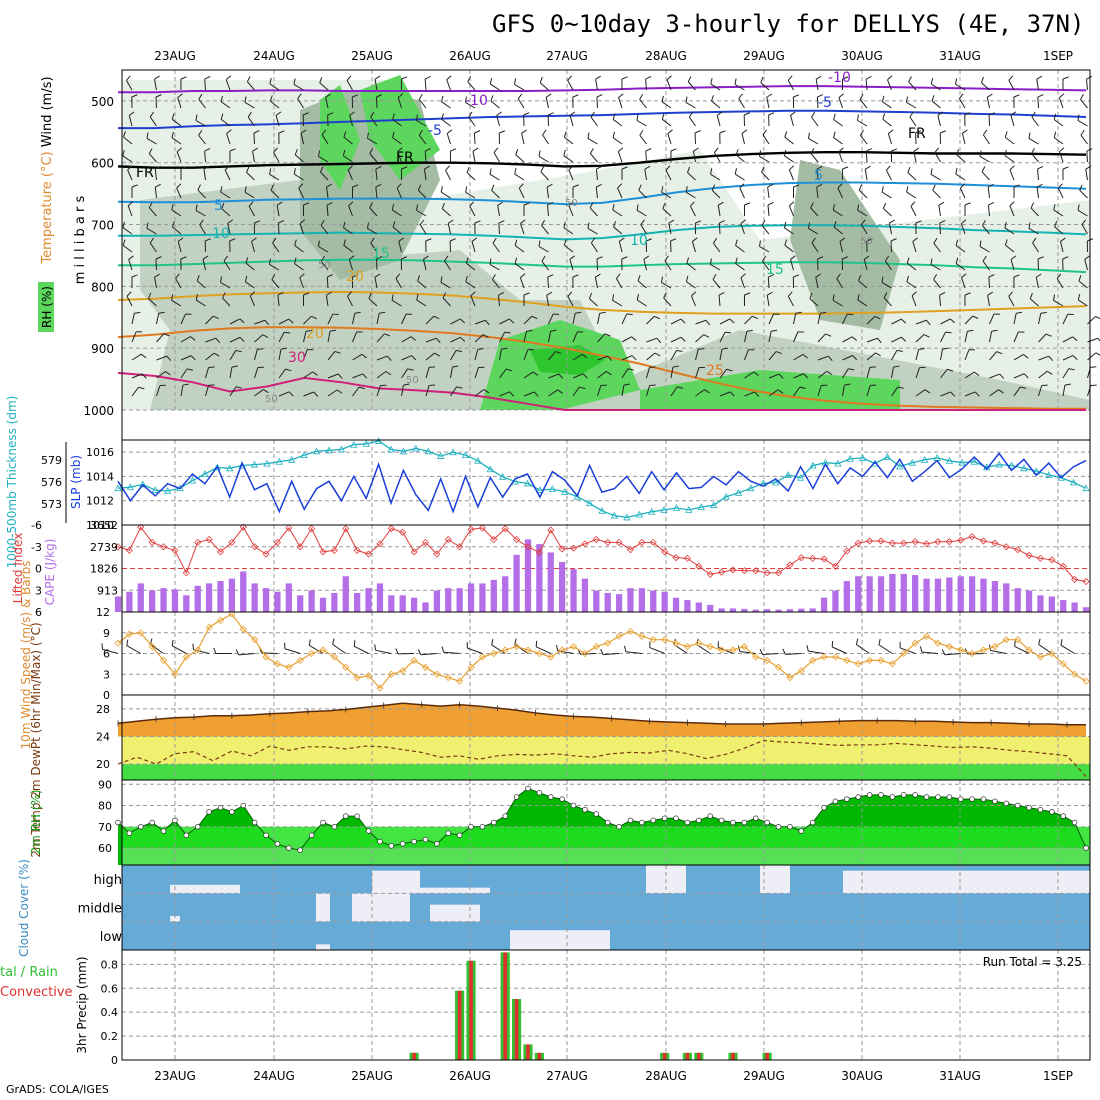 Image resolution: width=1100 pixels, height=1100 pixels. What do you see at coordinates (36, 525) in the screenshot?
I see `li-tick-label: -6` at bounding box center [36, 525].